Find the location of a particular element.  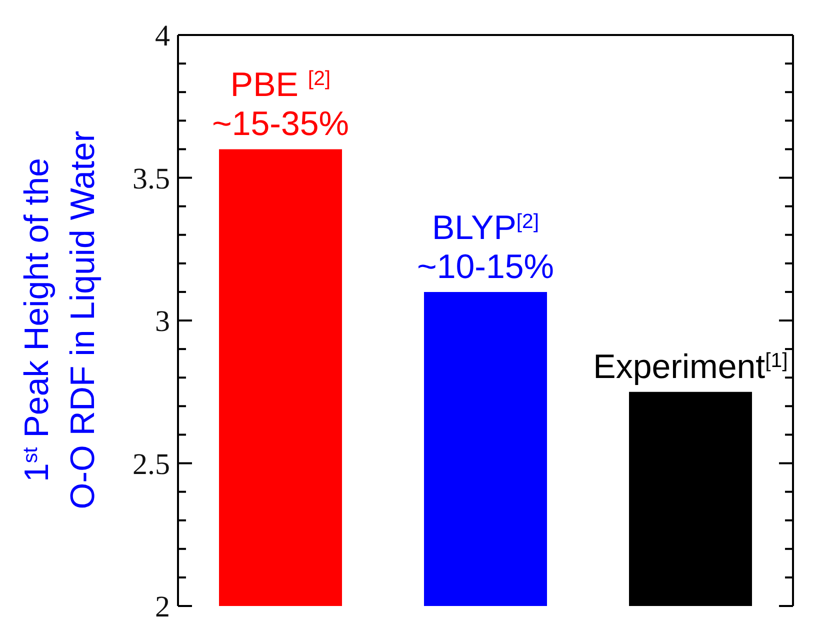

y-tick-label: 2.5 is located at coordinates (151, 464).